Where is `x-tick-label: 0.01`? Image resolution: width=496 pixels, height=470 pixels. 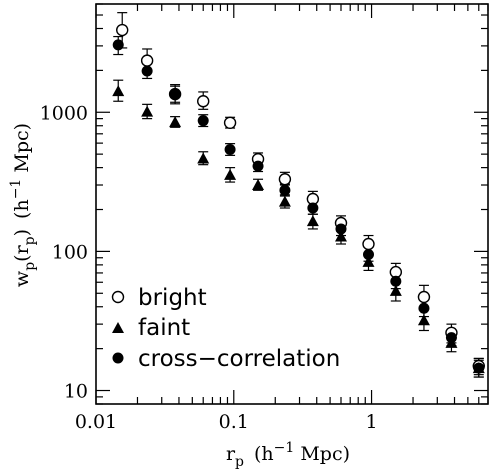 x-tick-label: 0.01 is located at coordinates (96, 422).